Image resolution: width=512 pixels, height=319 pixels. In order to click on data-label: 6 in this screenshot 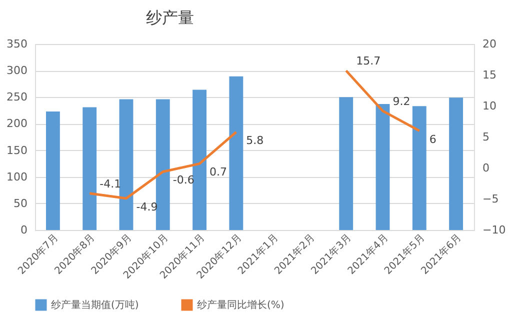, I will do `click(432, 139)`.